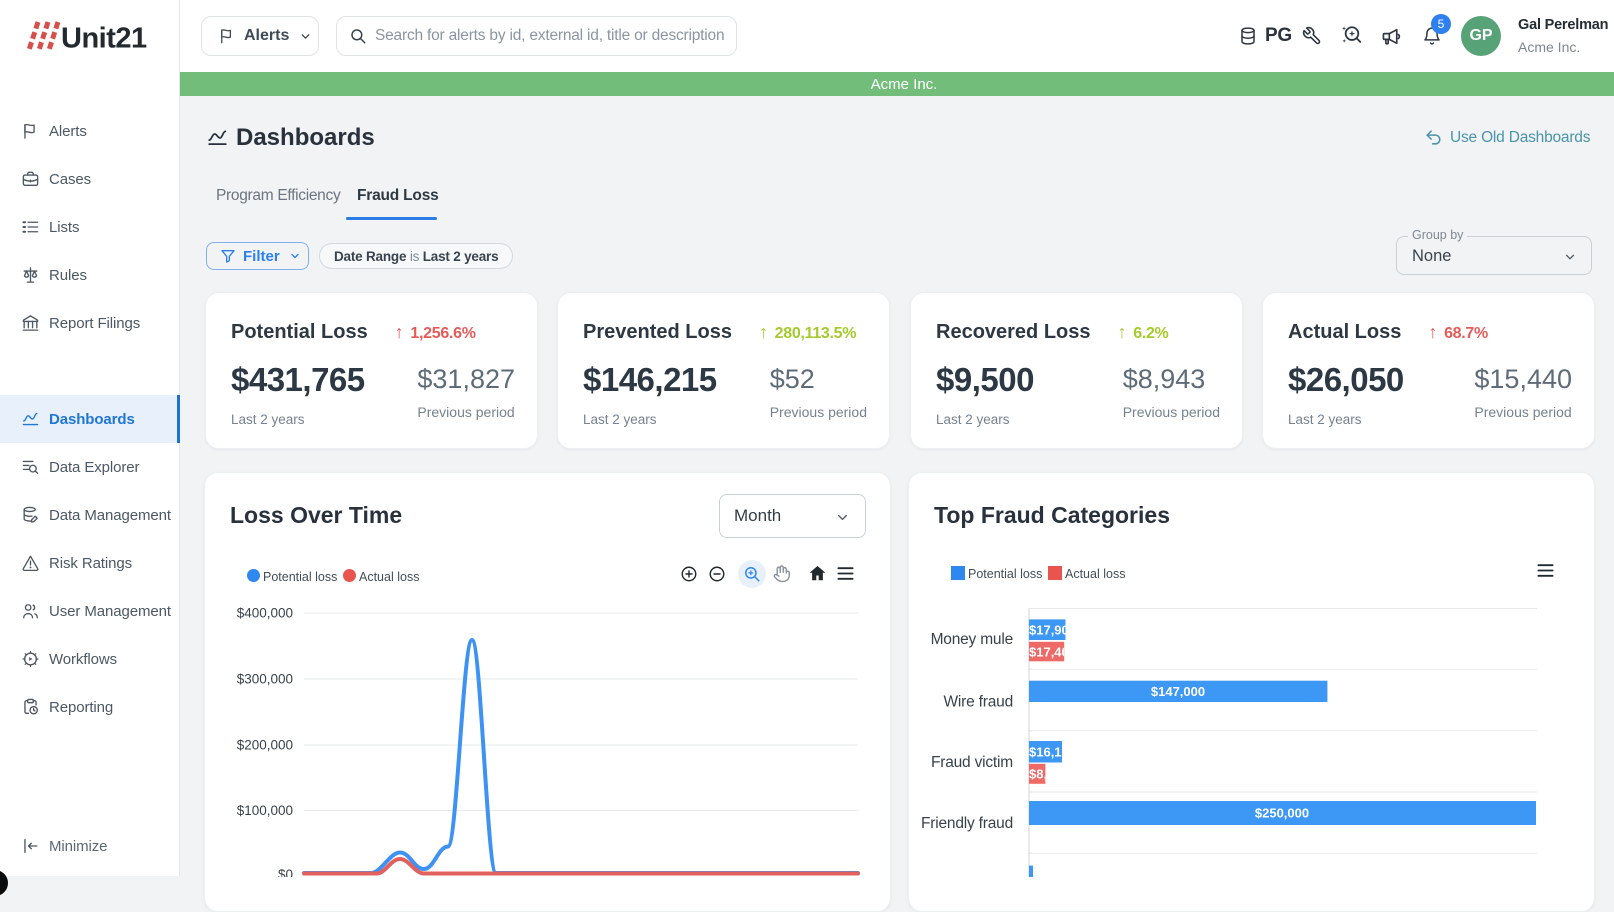  I want to click on svg-text: $147,000, so click(1178, 691).